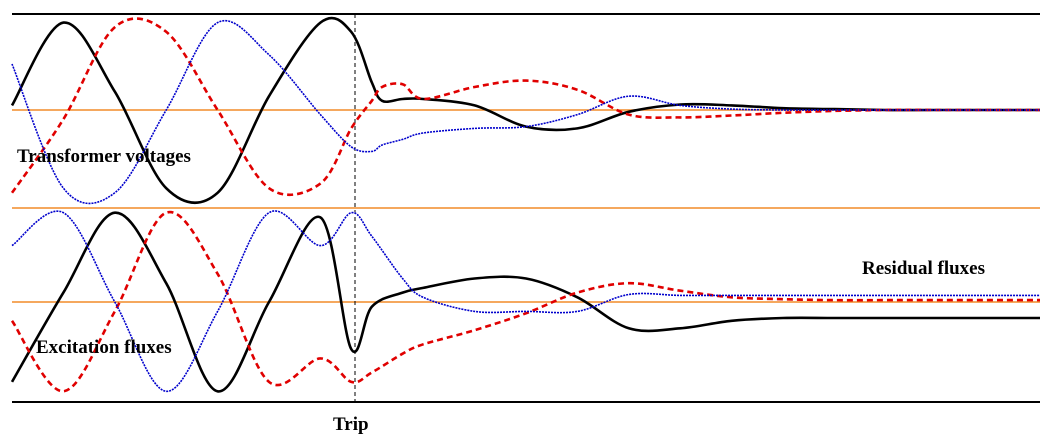 The height and width of the screenshot is (439, 1040). What do you see at coordinates (104, 347) in the screenshot?
I see `label-excitation-fluxes: Excitation fluxes` at bounding box center [104, 347].